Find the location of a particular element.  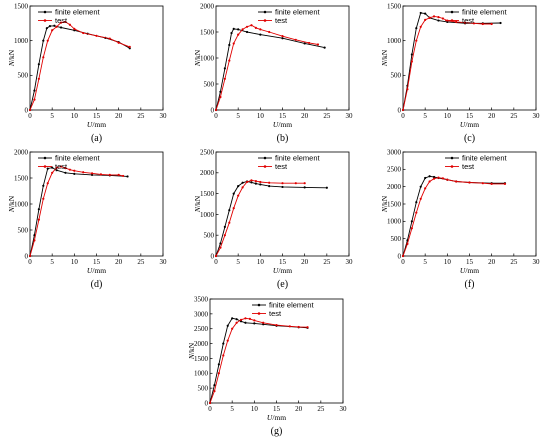

y-tick-label: 2000 is located at coordinates (394, 187).